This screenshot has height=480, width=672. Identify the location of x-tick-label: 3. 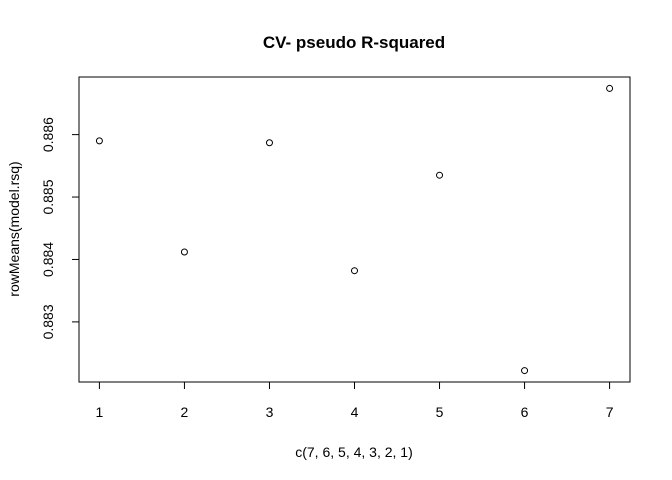
(270, 412).